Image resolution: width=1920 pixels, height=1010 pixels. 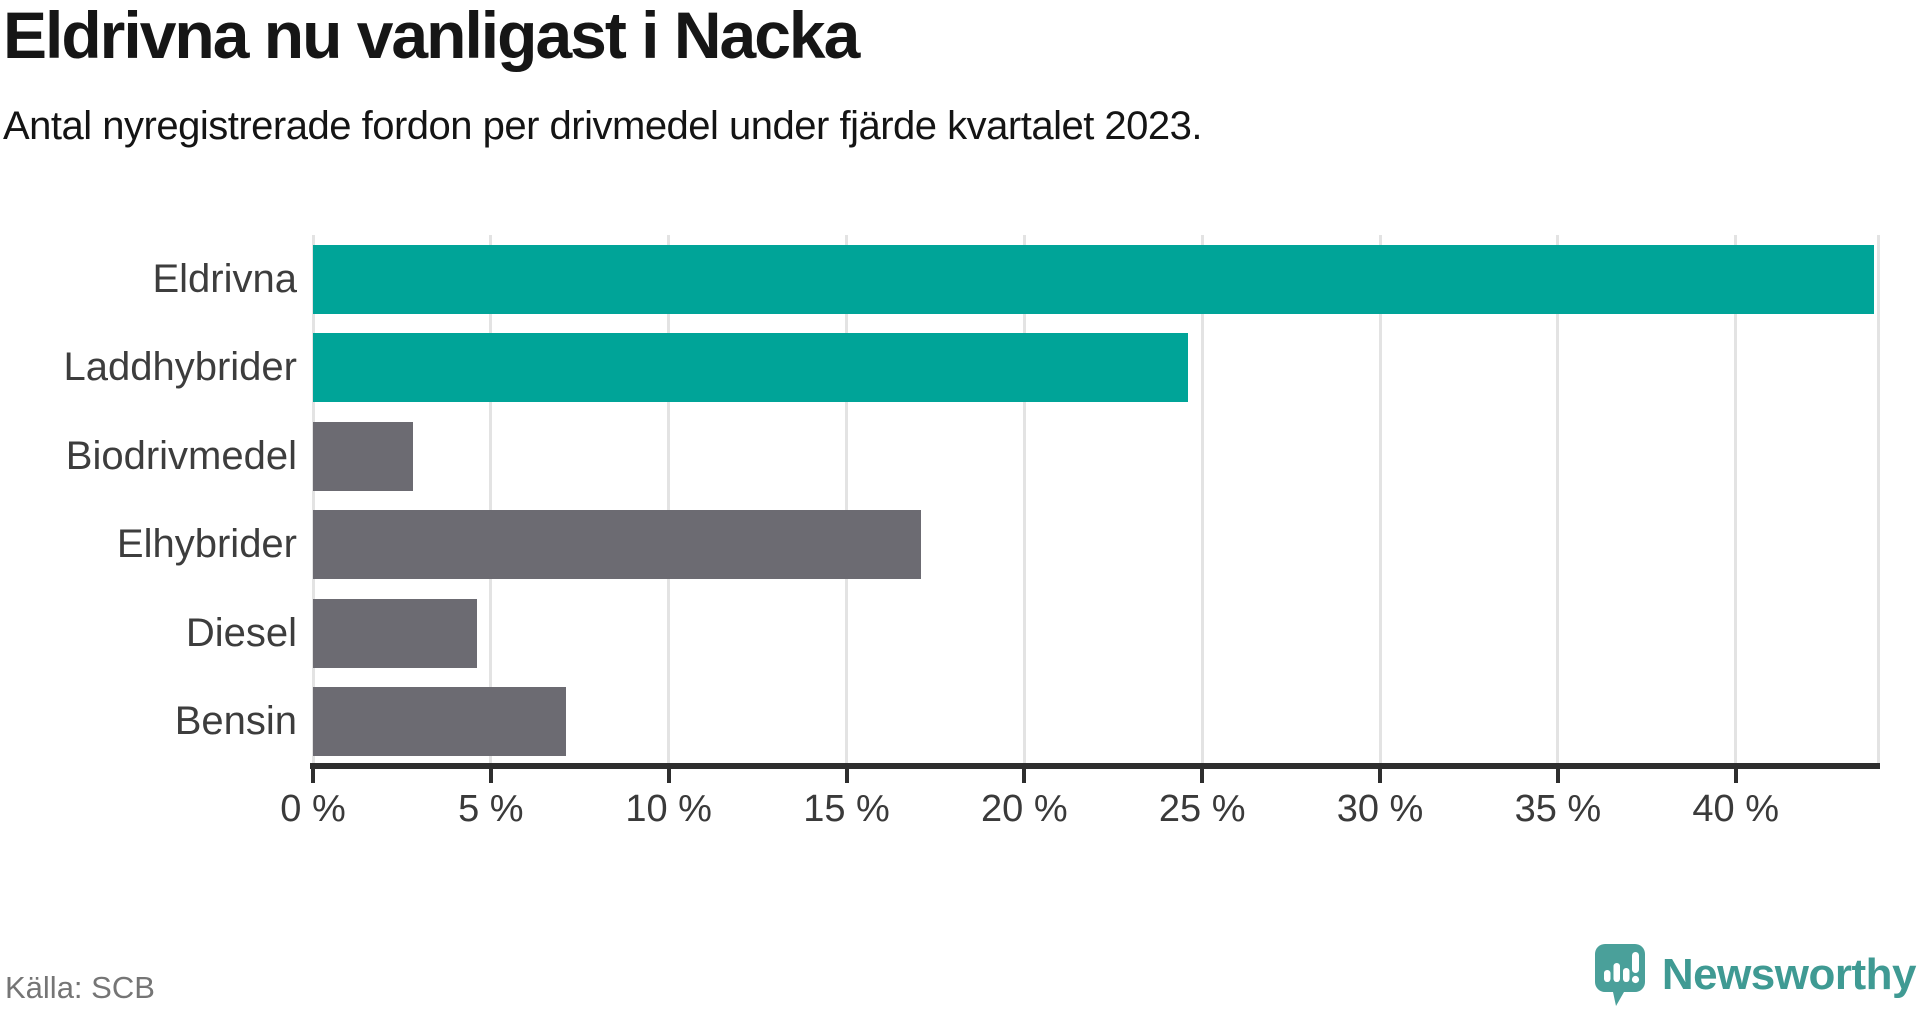 I want to click on x-axis-line, so click(x=1095, y=766).